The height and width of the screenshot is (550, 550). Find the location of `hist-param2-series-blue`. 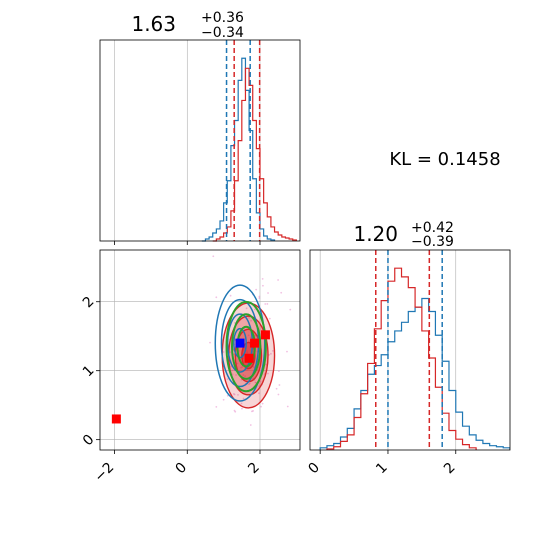

hist-param2-series-blue is located at coordinates (414, 373).